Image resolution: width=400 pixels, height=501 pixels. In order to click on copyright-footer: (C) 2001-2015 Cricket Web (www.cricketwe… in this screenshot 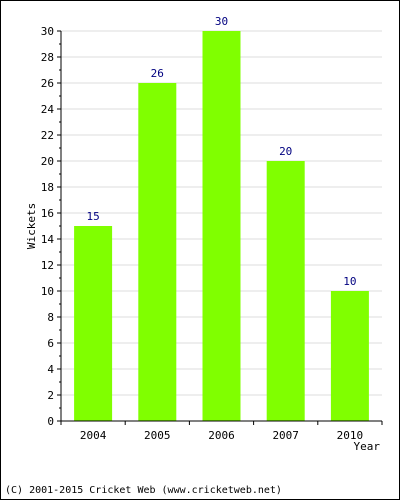, I will do `click(143, 490)`.